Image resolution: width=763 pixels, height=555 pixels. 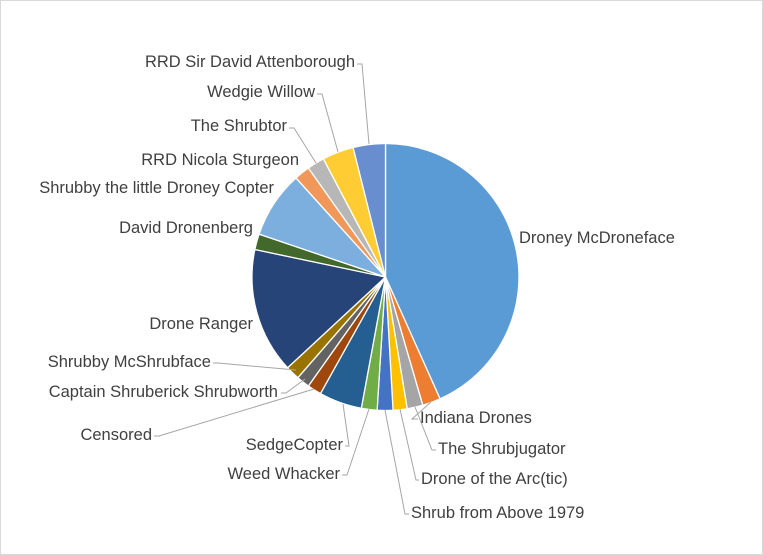 I want to click on data-label: Censored, so click(x=116, y=435).